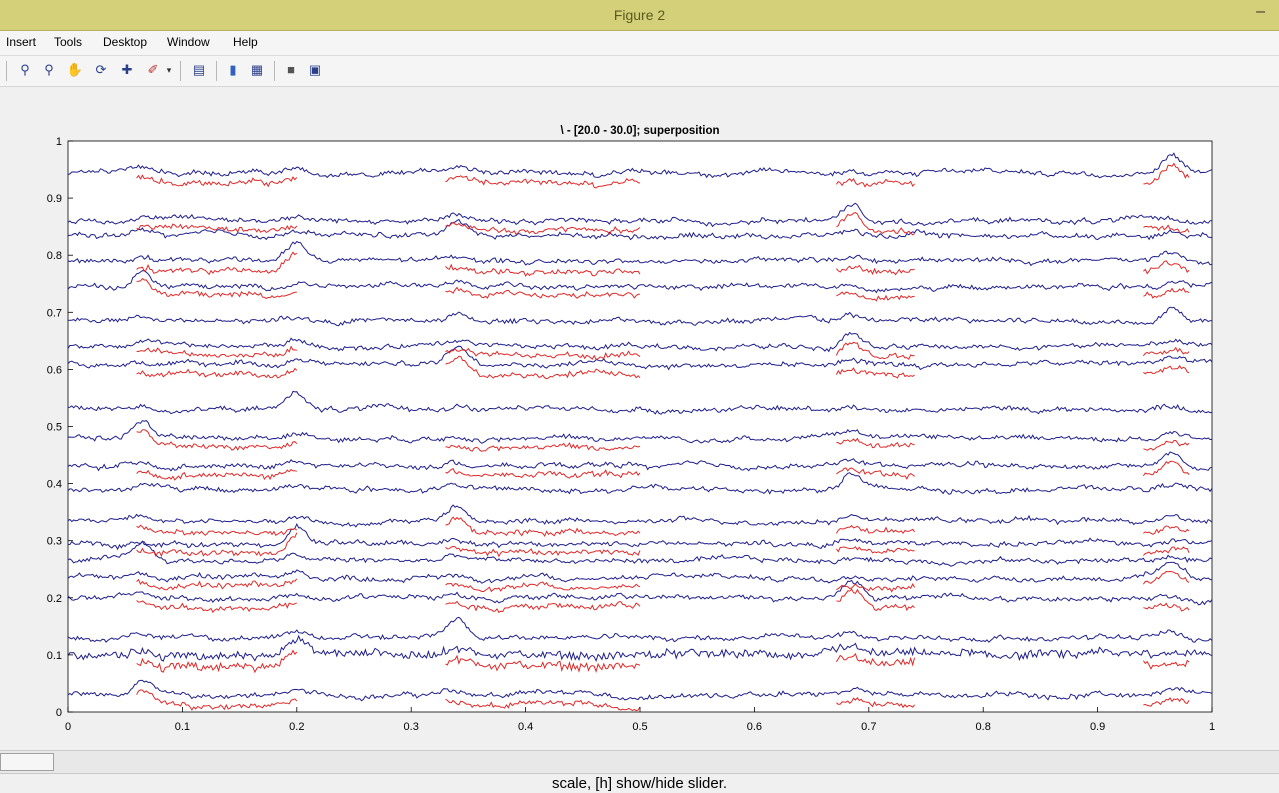 The width and height of the screenshot is (1279, 793). I want to click on x-tick-label: 0, so click(68, 727).